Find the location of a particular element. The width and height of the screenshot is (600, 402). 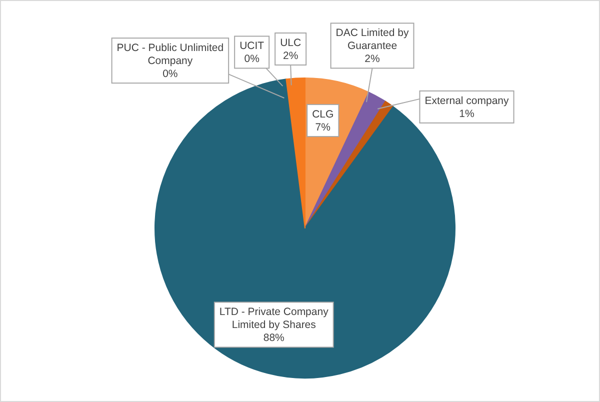

slice-label: DAC Limited by Guarantee is located at coordinates (373, 39).